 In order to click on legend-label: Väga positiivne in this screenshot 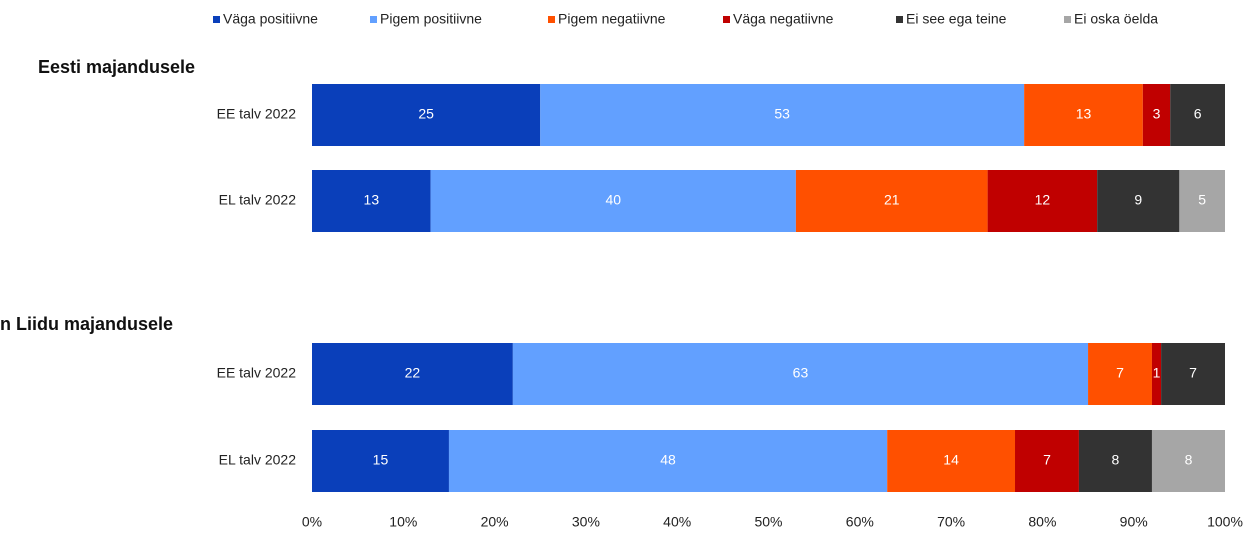, I will do `click(270, 19)`.